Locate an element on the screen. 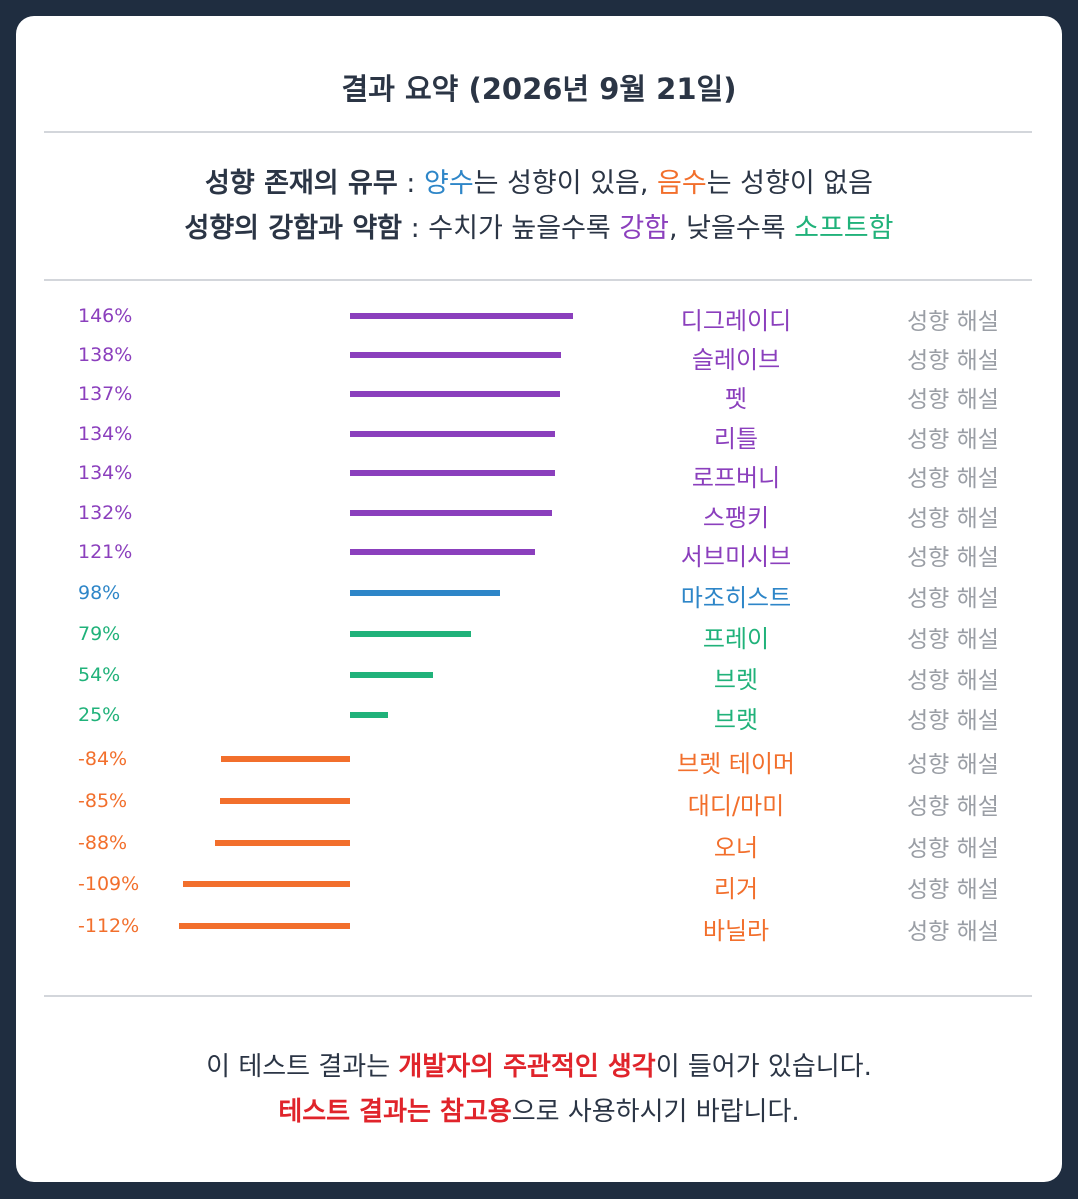 The width and height of the screenshot is (1078, 1199). tendency-name: 바닐라 is located at coordinates (736, 931).